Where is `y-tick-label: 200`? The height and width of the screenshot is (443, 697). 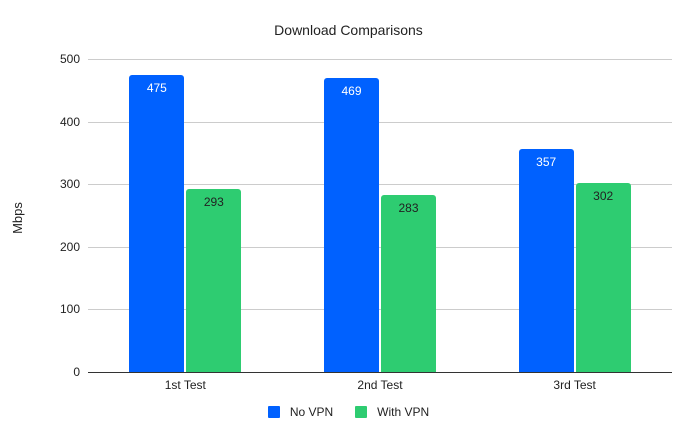 y-tick-label: 200 is located at coordinates (69, 246).